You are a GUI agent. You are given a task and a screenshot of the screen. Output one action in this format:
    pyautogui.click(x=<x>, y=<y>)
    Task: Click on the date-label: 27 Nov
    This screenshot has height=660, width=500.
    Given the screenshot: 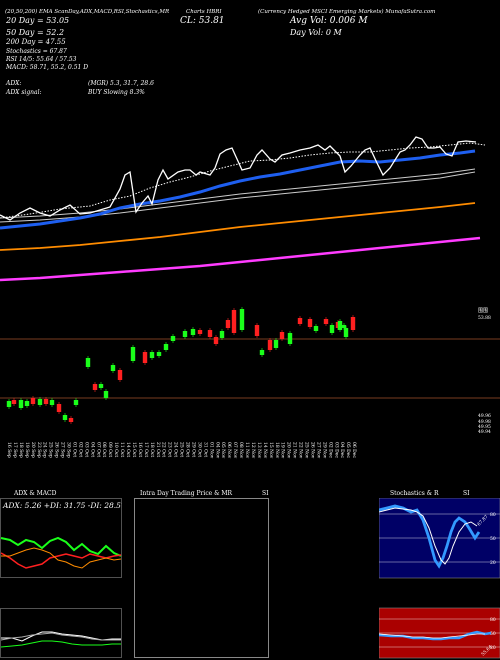 What is the action you would take?
    pyautogui.click(x=318, y=450)
    